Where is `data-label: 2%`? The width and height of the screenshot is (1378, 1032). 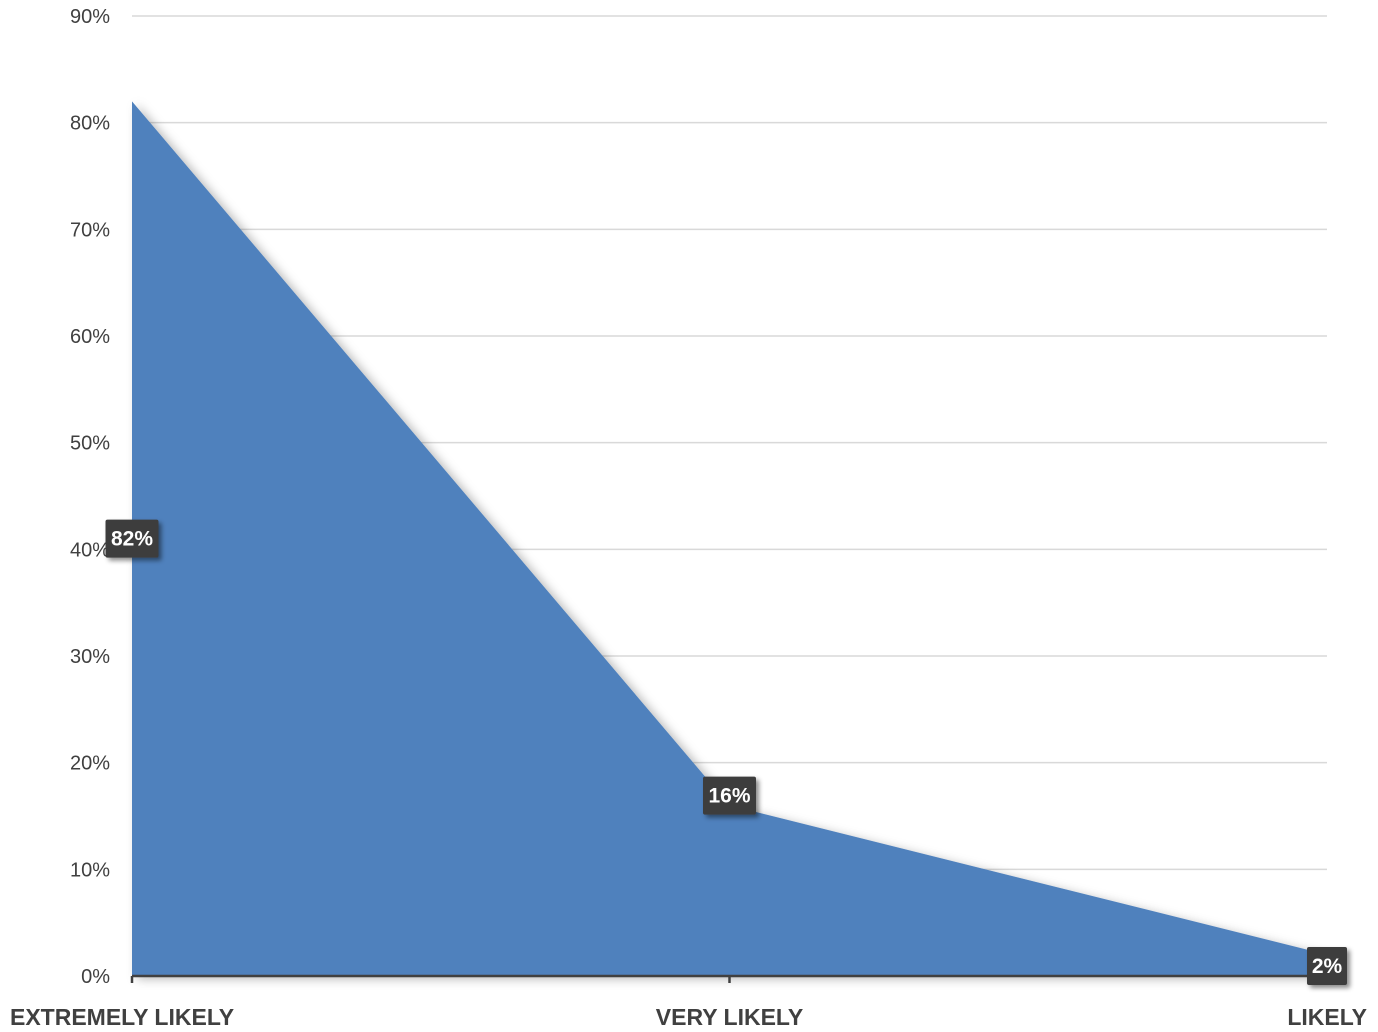
data-label: 2% is located at coordinates (1327, 966).